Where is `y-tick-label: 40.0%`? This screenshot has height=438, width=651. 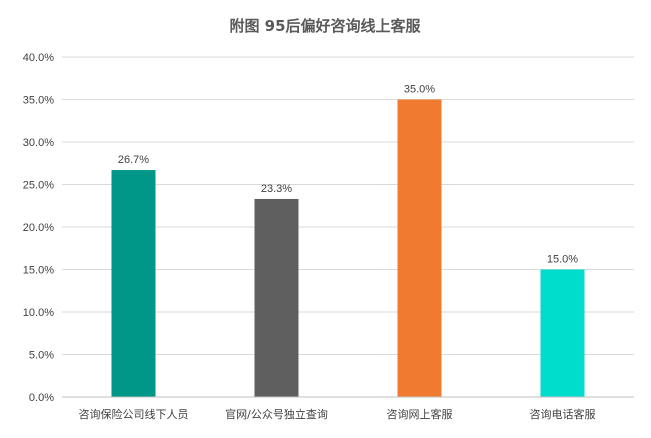
y-tick-label: 40.0% is located at coordinates (38, 58).